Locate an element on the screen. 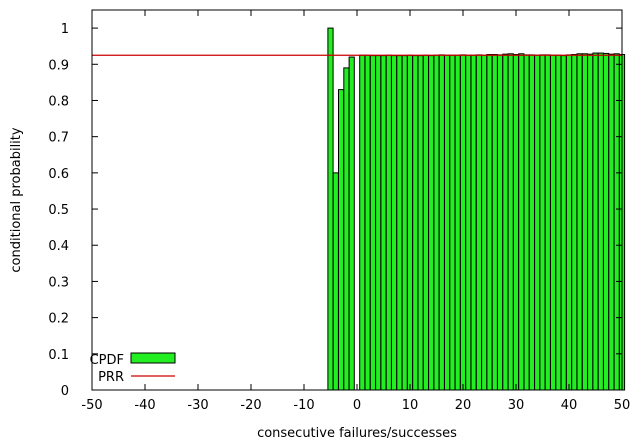 This screenshot has height=440, width=636. legend-cpdf-label: CPDF is located at coordinates (107, 360).